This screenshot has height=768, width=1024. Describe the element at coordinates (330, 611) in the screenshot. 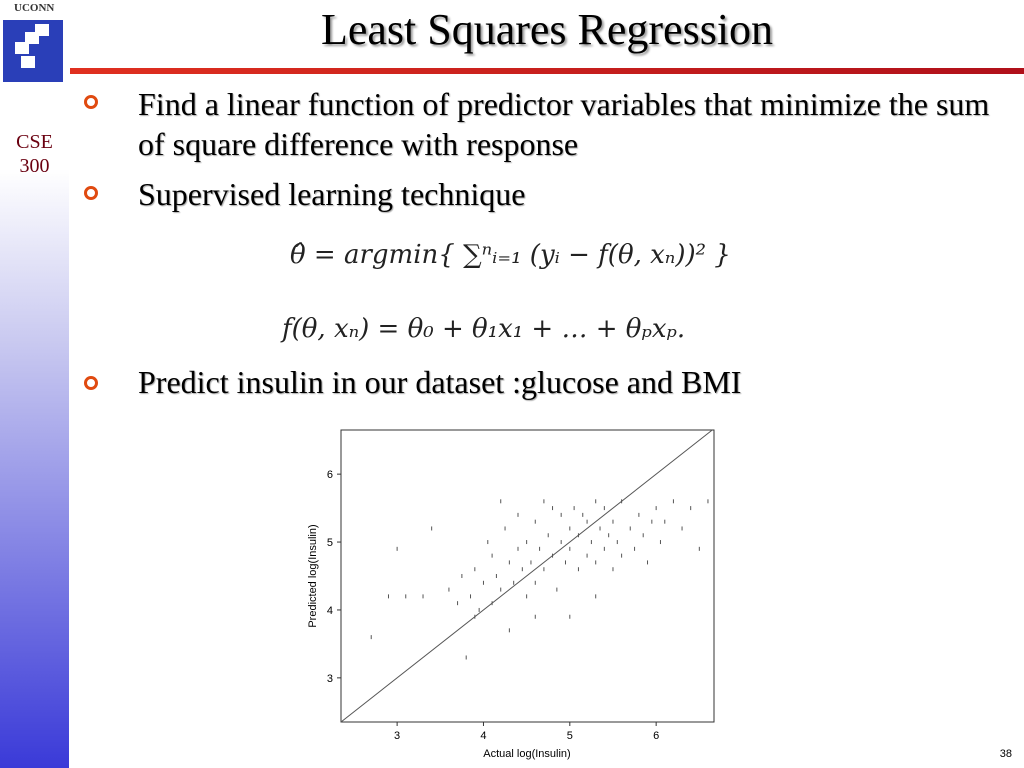

I see `y-tick-label: 4` at that location.